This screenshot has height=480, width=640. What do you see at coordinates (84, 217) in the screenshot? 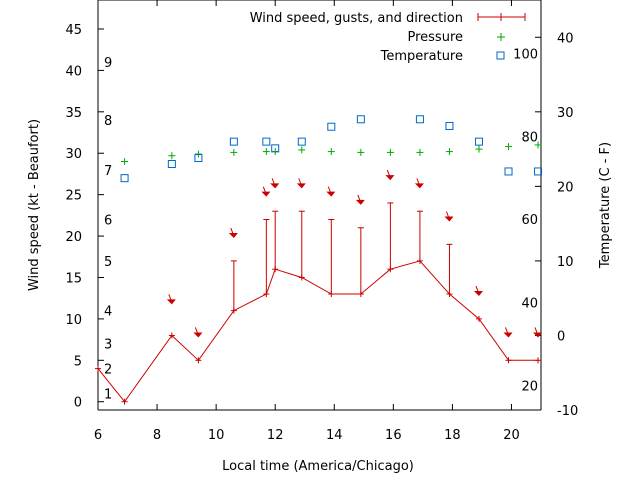
I see `y-left-axis-ticks: 0 5 10 15 20 25 30 35 40 45` at bounding box center [84, 217].